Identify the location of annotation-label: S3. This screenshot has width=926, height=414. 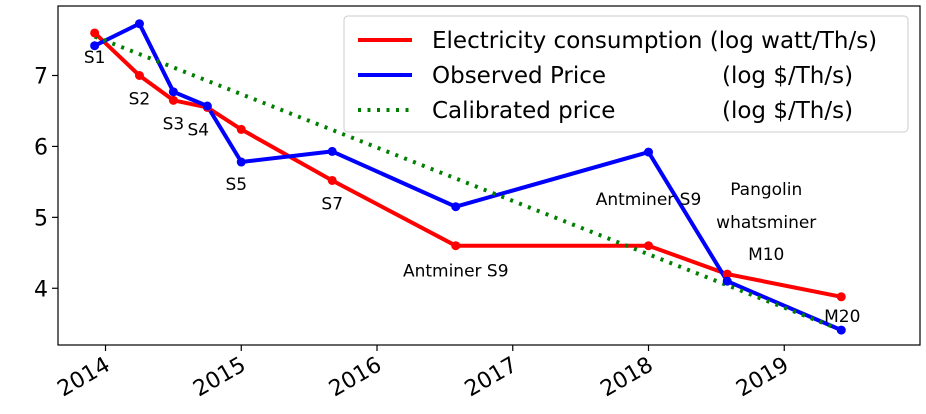
(174, 124).